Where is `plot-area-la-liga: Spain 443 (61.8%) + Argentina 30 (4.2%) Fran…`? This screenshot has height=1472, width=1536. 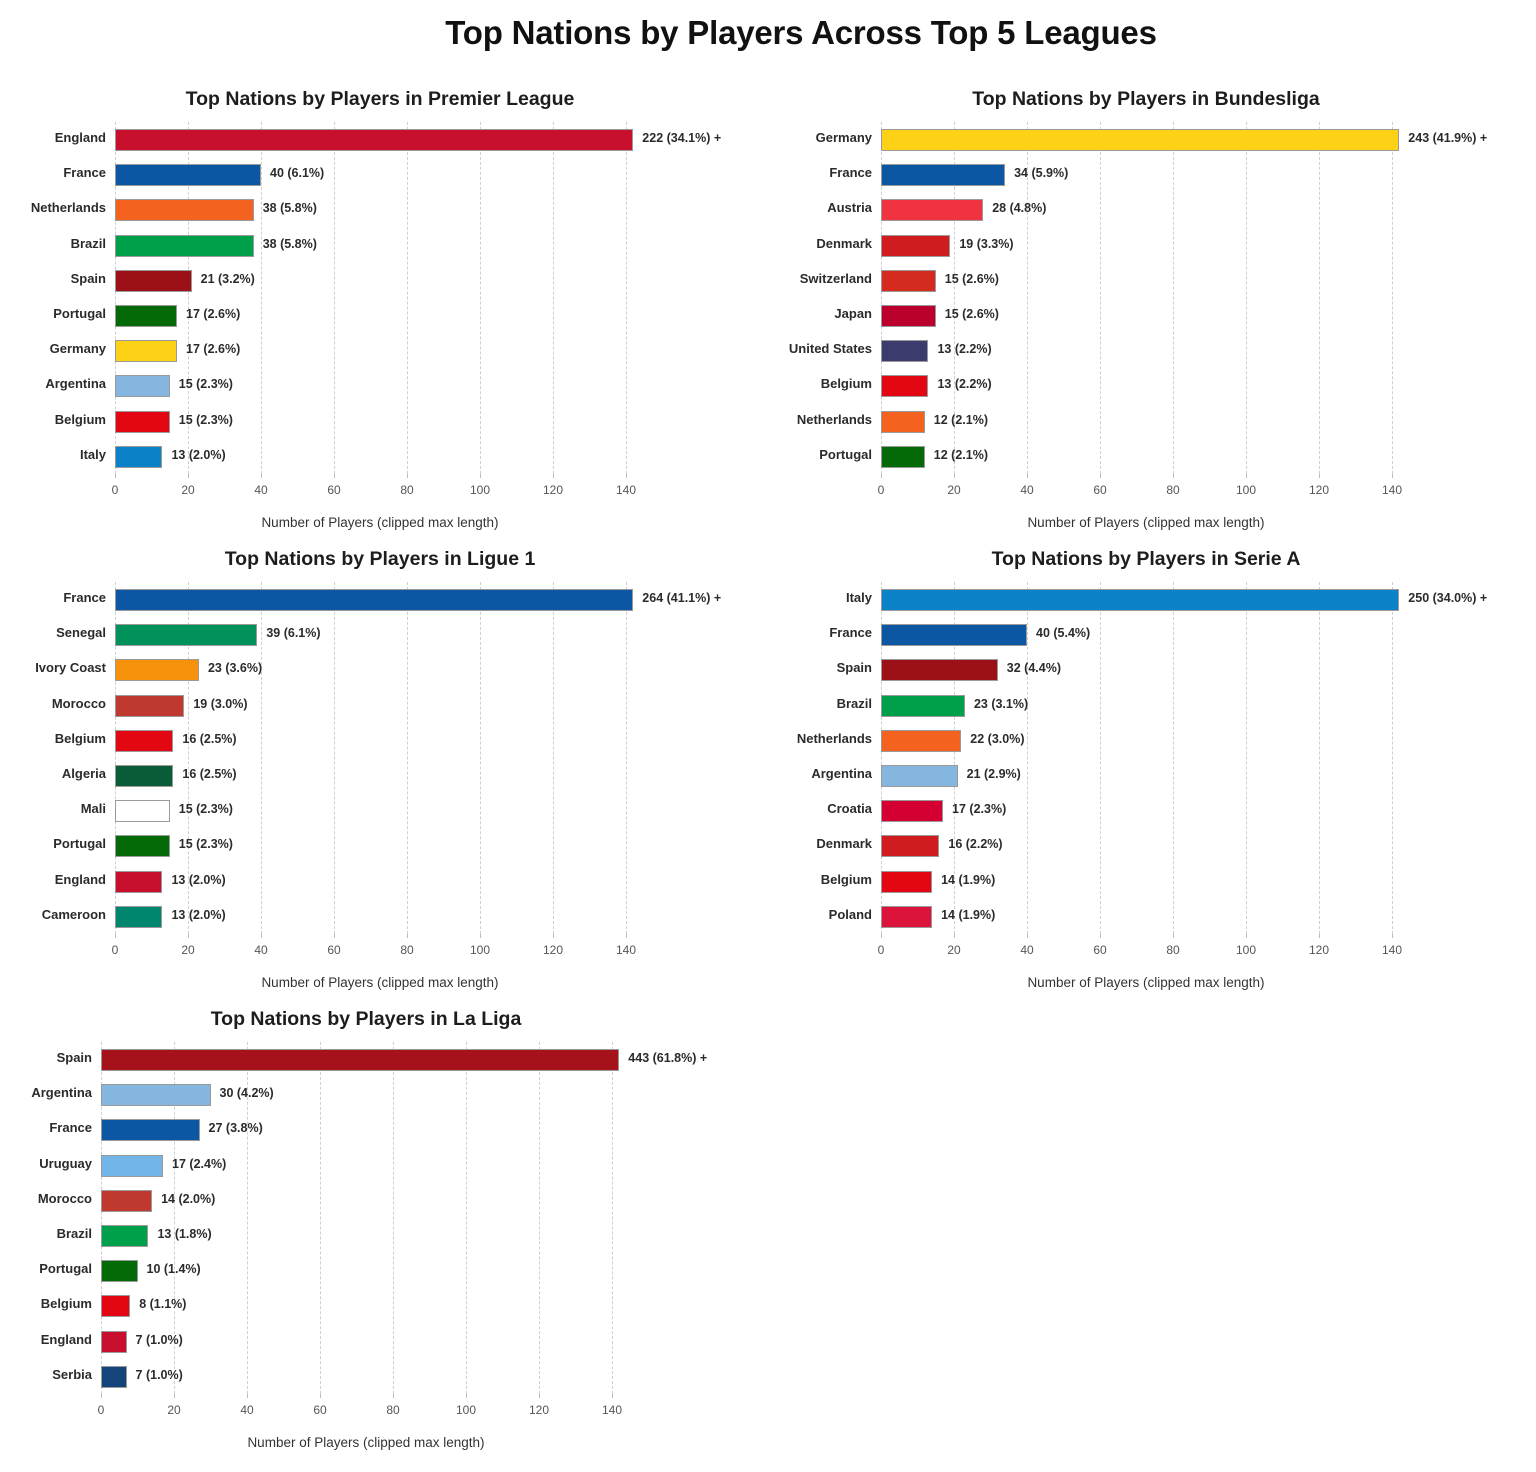 plot-area-la-liga: Spain 443 (61.8%) + Argentina 30 (4.2%) Fran… is located at coordinates (373, 1246).